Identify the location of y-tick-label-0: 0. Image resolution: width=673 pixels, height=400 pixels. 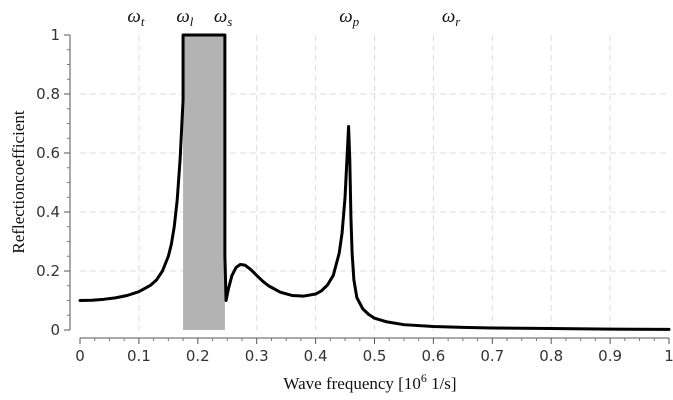
(55, 330).